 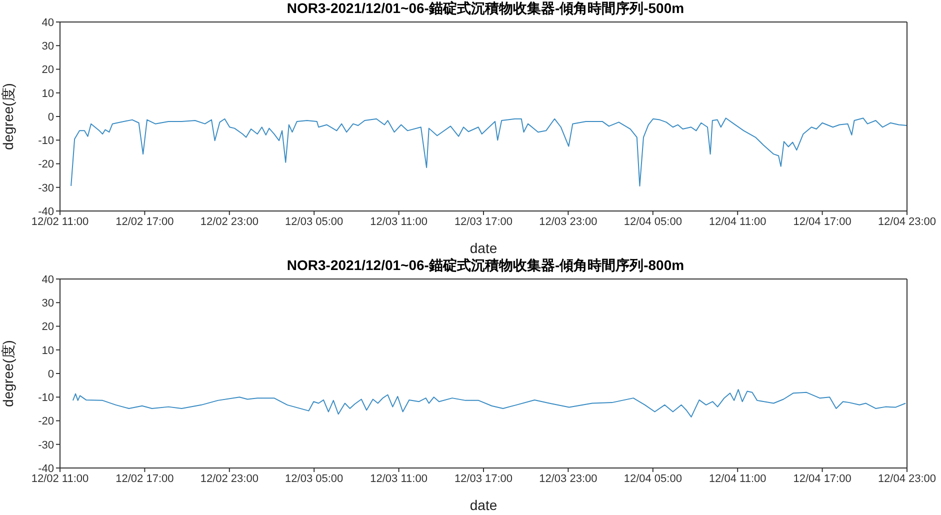 I want to click on chart-title: NOR3-2021/12/01~06-錨碇式沉積物收集器-傾角時間序列-800m, so click(x=486, y=265).